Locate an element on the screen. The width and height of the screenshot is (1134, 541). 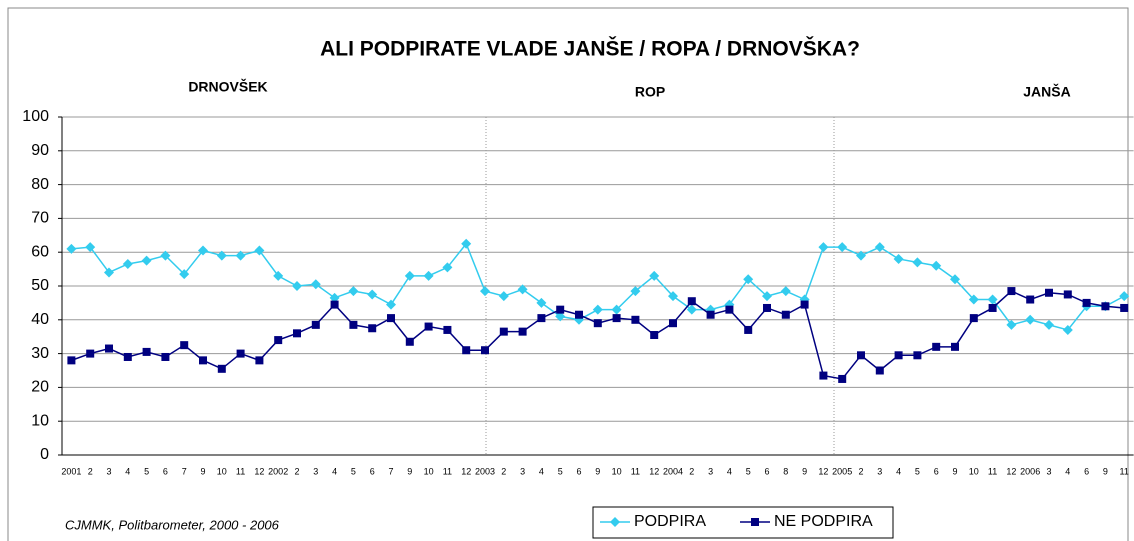
y-tick-label: 50 is located at coordinates (40, 285).